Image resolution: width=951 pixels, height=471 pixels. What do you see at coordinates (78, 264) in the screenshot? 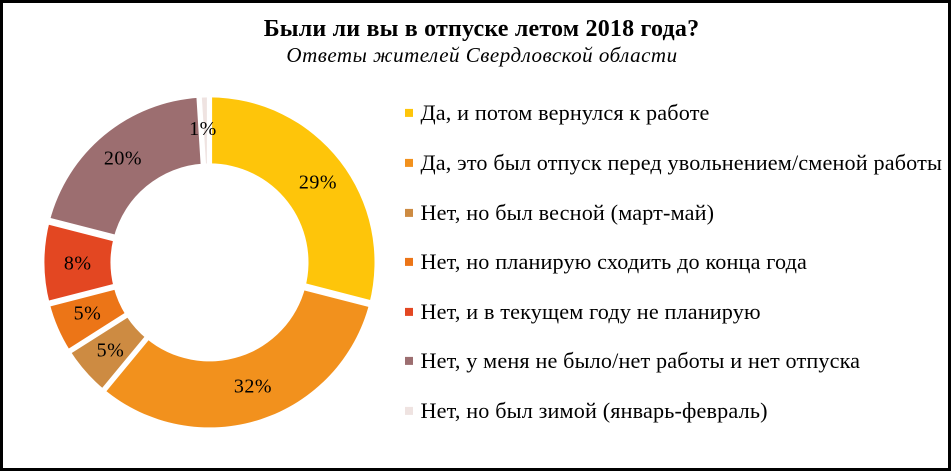
I see `svg-text: 8%` at bounding box center [78, 264].